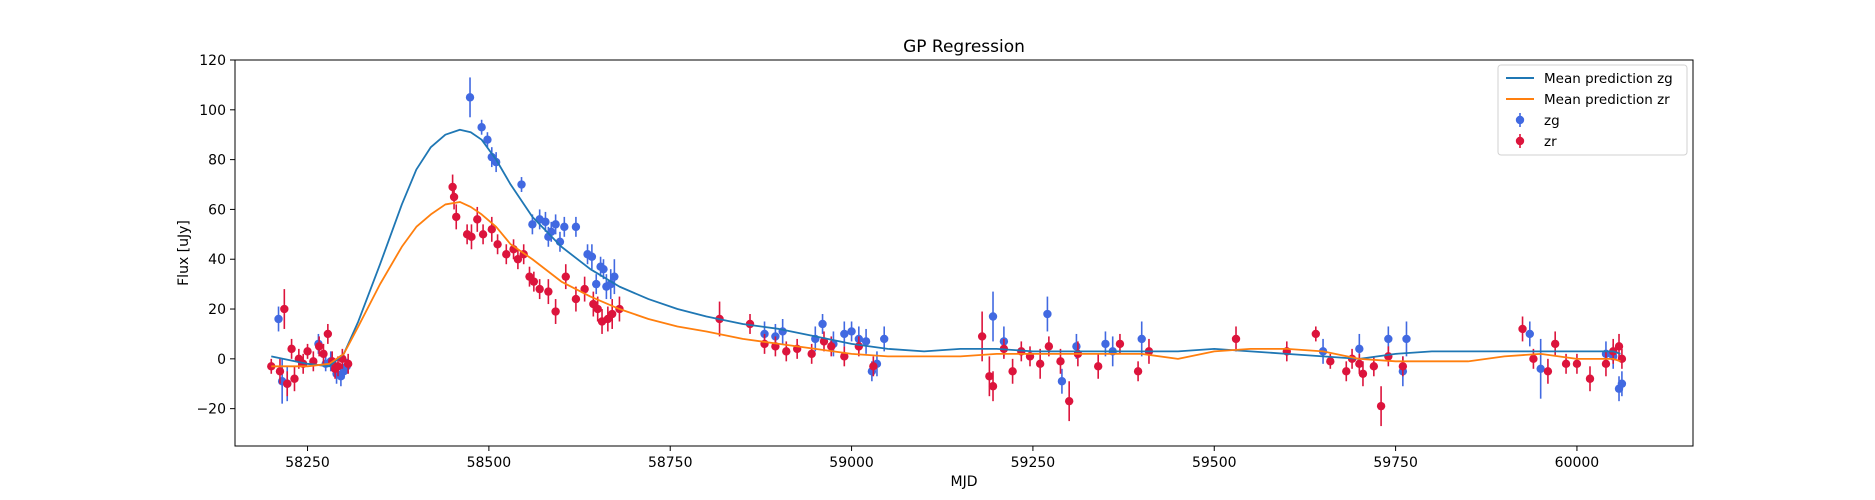 The height and width of the screenshot is (500, 1875). What do you see at coordinates (1592, 110) in the screenshot?
I see `legend: Mean prediction zg Mean prediction zr zg zr` at bounding box center [1592, 110].